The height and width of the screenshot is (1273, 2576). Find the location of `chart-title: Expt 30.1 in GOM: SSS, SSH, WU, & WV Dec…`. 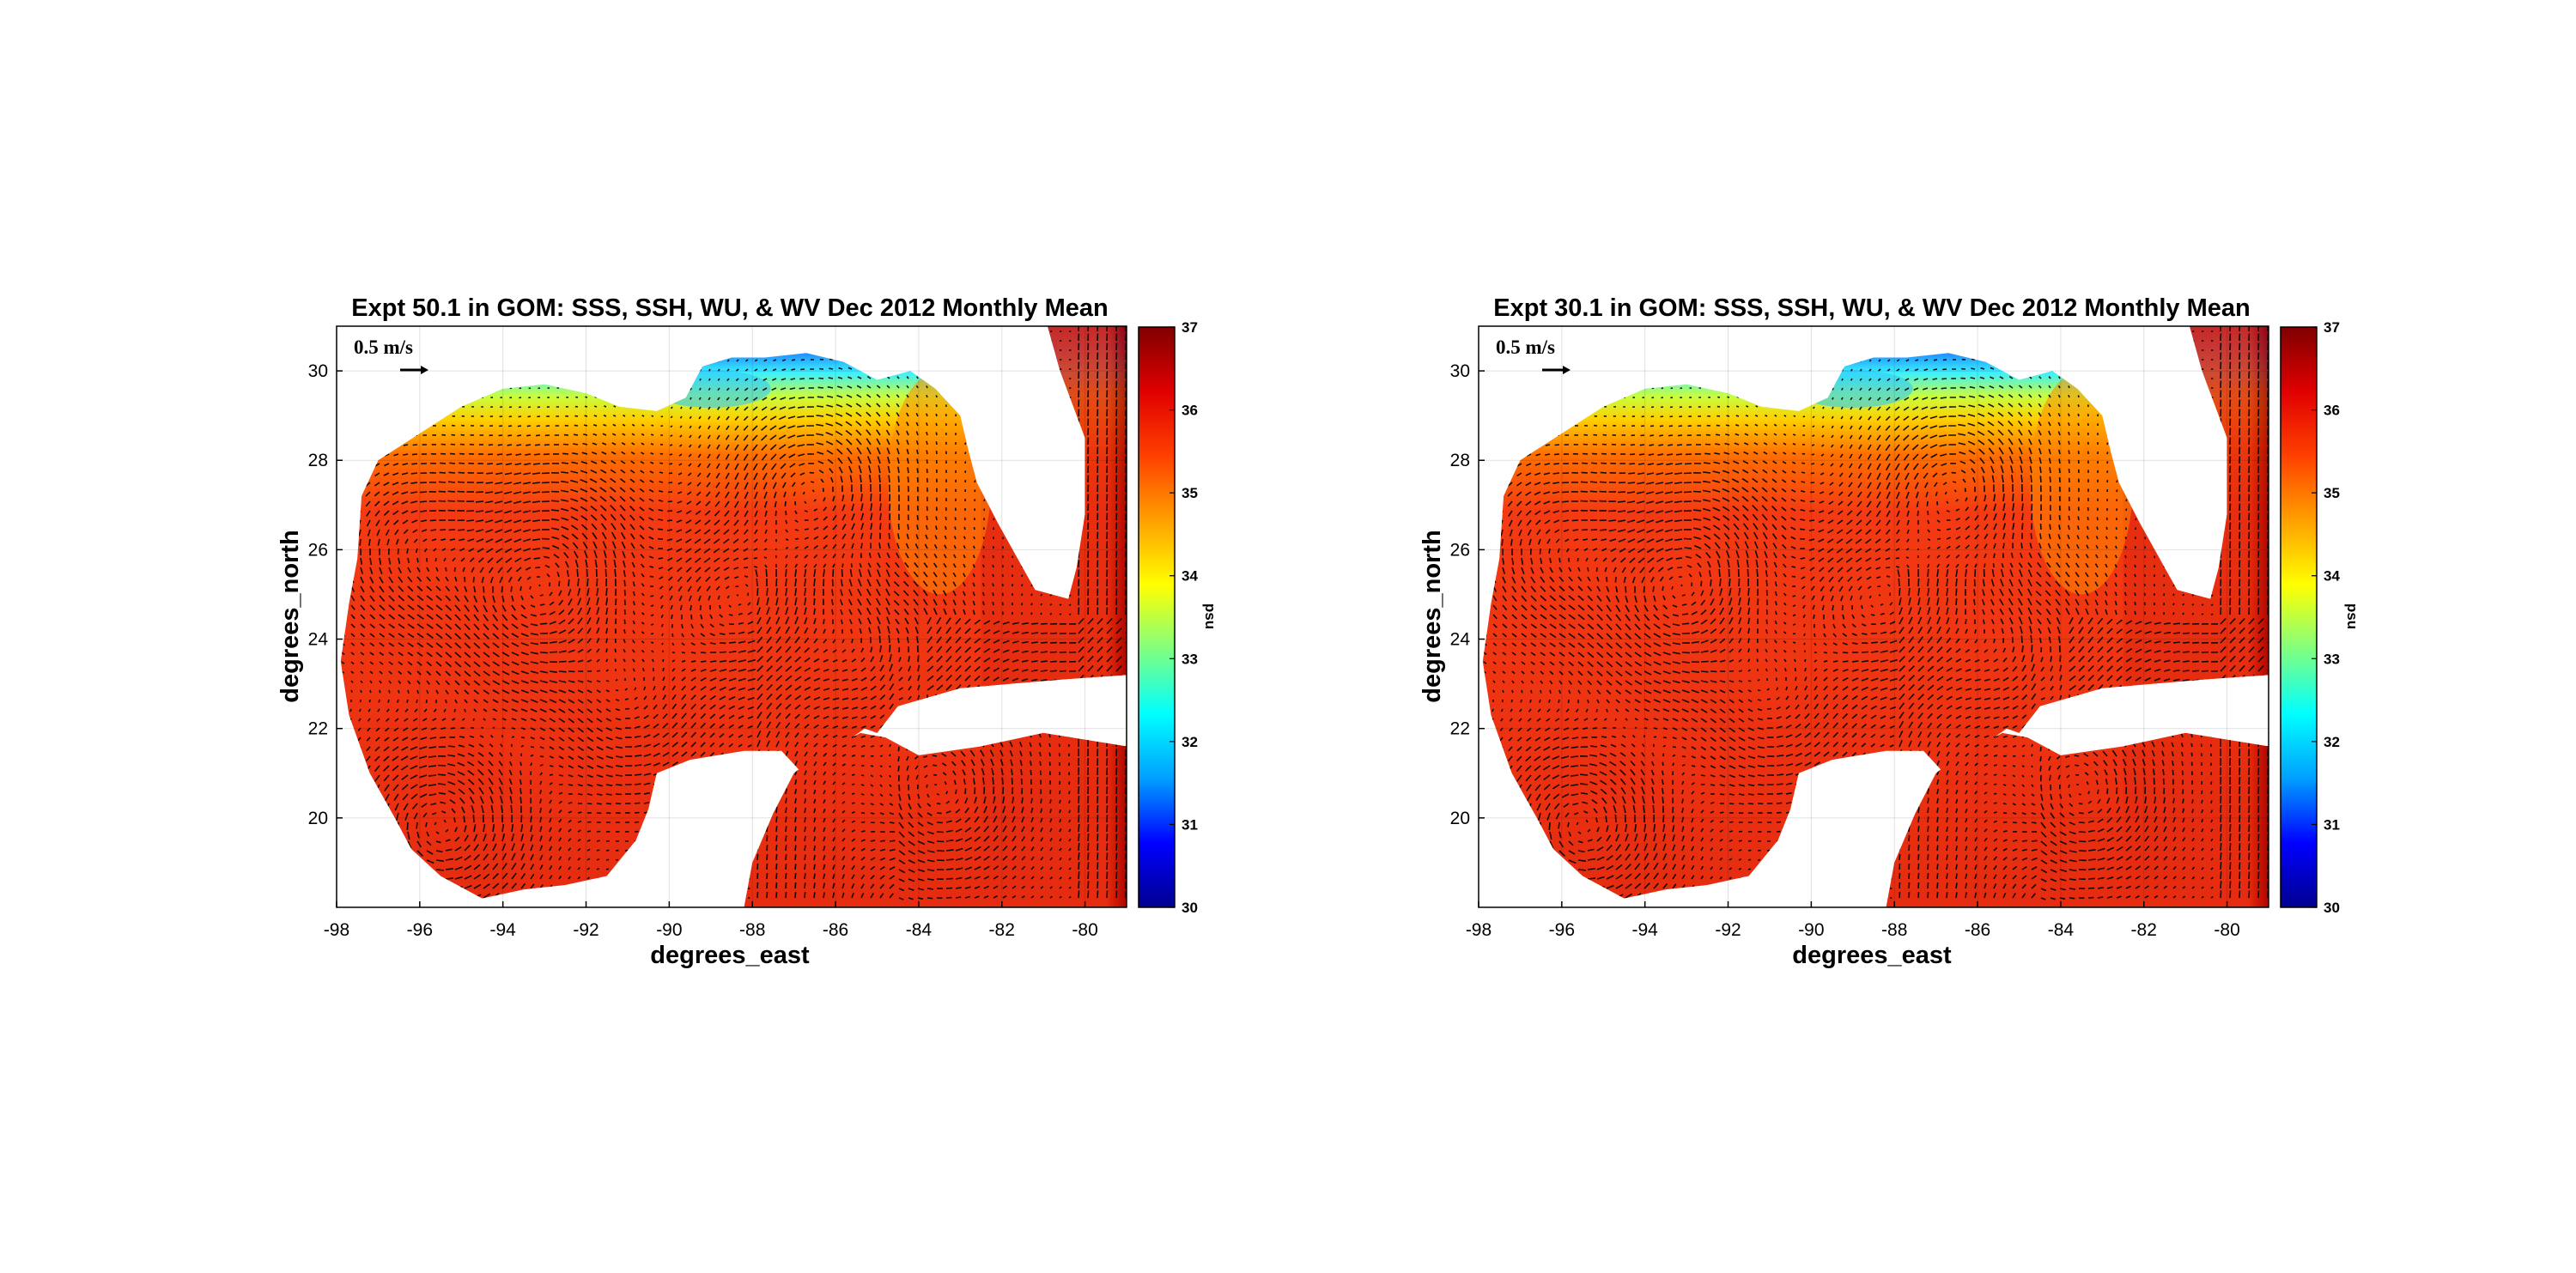

chart-title: Expt 30.1 in GOM: SSS, SSH, WU, & WV Dec… is located at coordinates (1872, 308).